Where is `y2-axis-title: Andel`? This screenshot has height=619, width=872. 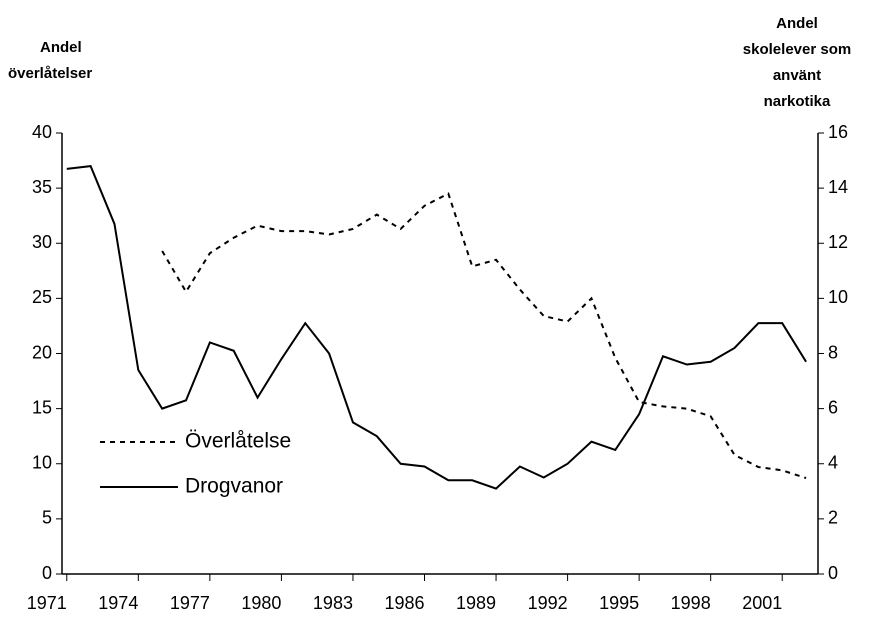
y2-axis-title: Andel is located at coordinates (797, 23).